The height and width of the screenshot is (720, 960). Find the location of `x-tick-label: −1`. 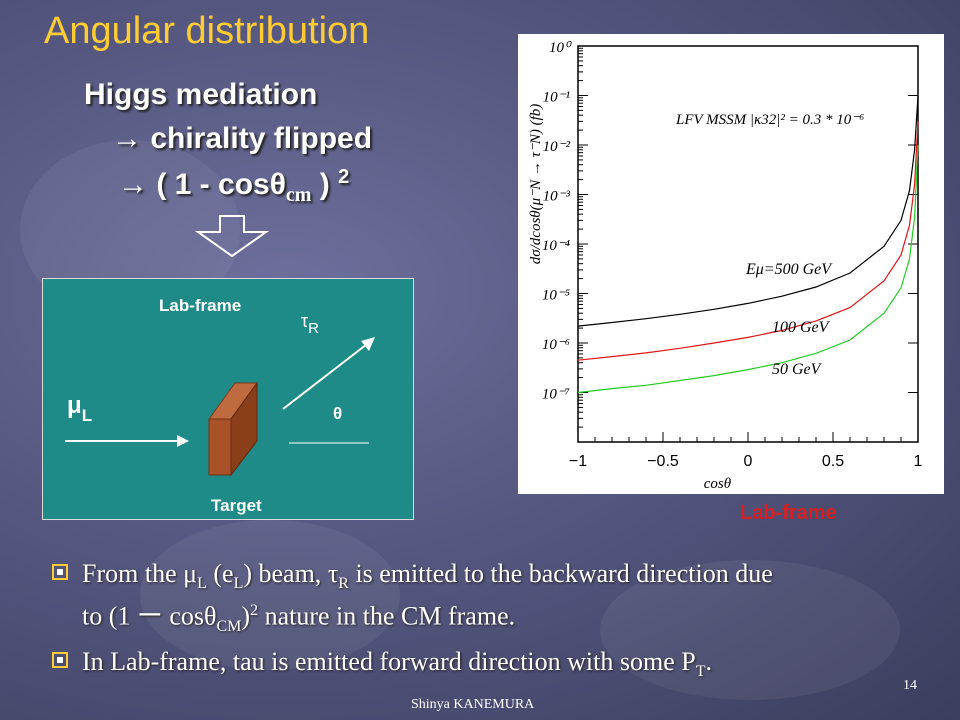

x-tick-label: −1 is located at coordinates (578, 461).